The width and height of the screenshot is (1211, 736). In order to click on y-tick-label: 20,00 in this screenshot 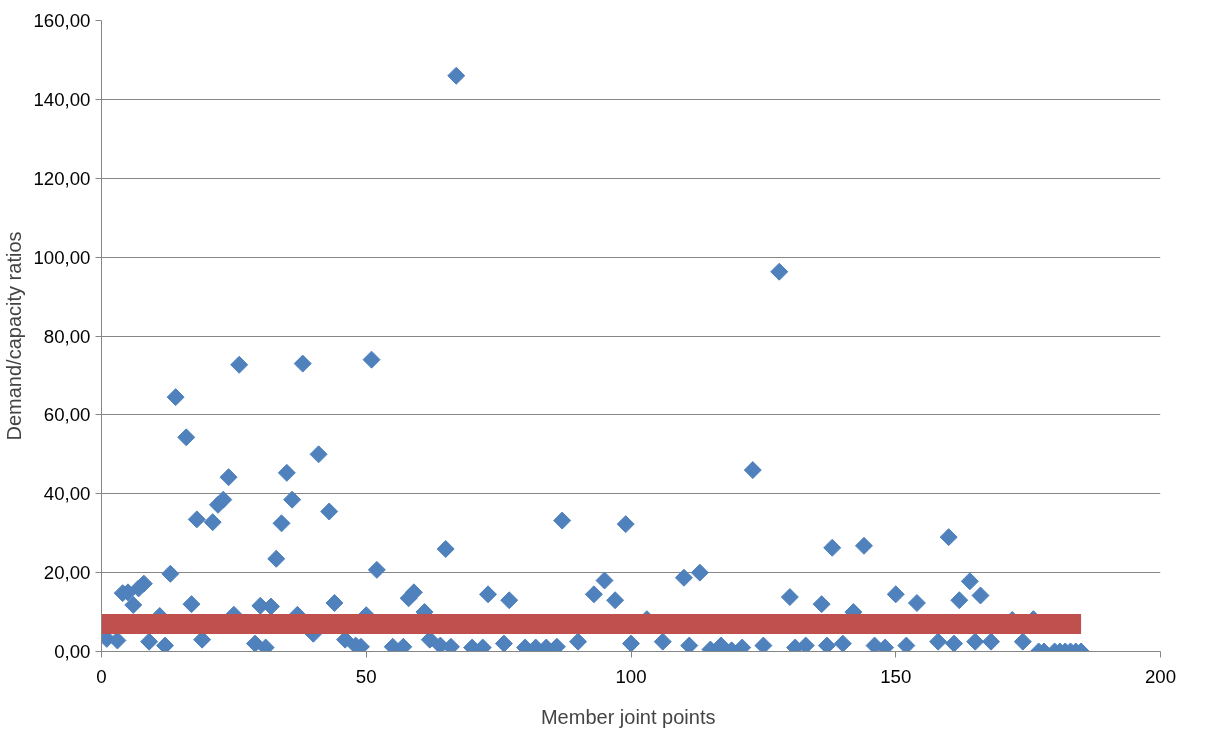, I will do `click(67, 573)`.